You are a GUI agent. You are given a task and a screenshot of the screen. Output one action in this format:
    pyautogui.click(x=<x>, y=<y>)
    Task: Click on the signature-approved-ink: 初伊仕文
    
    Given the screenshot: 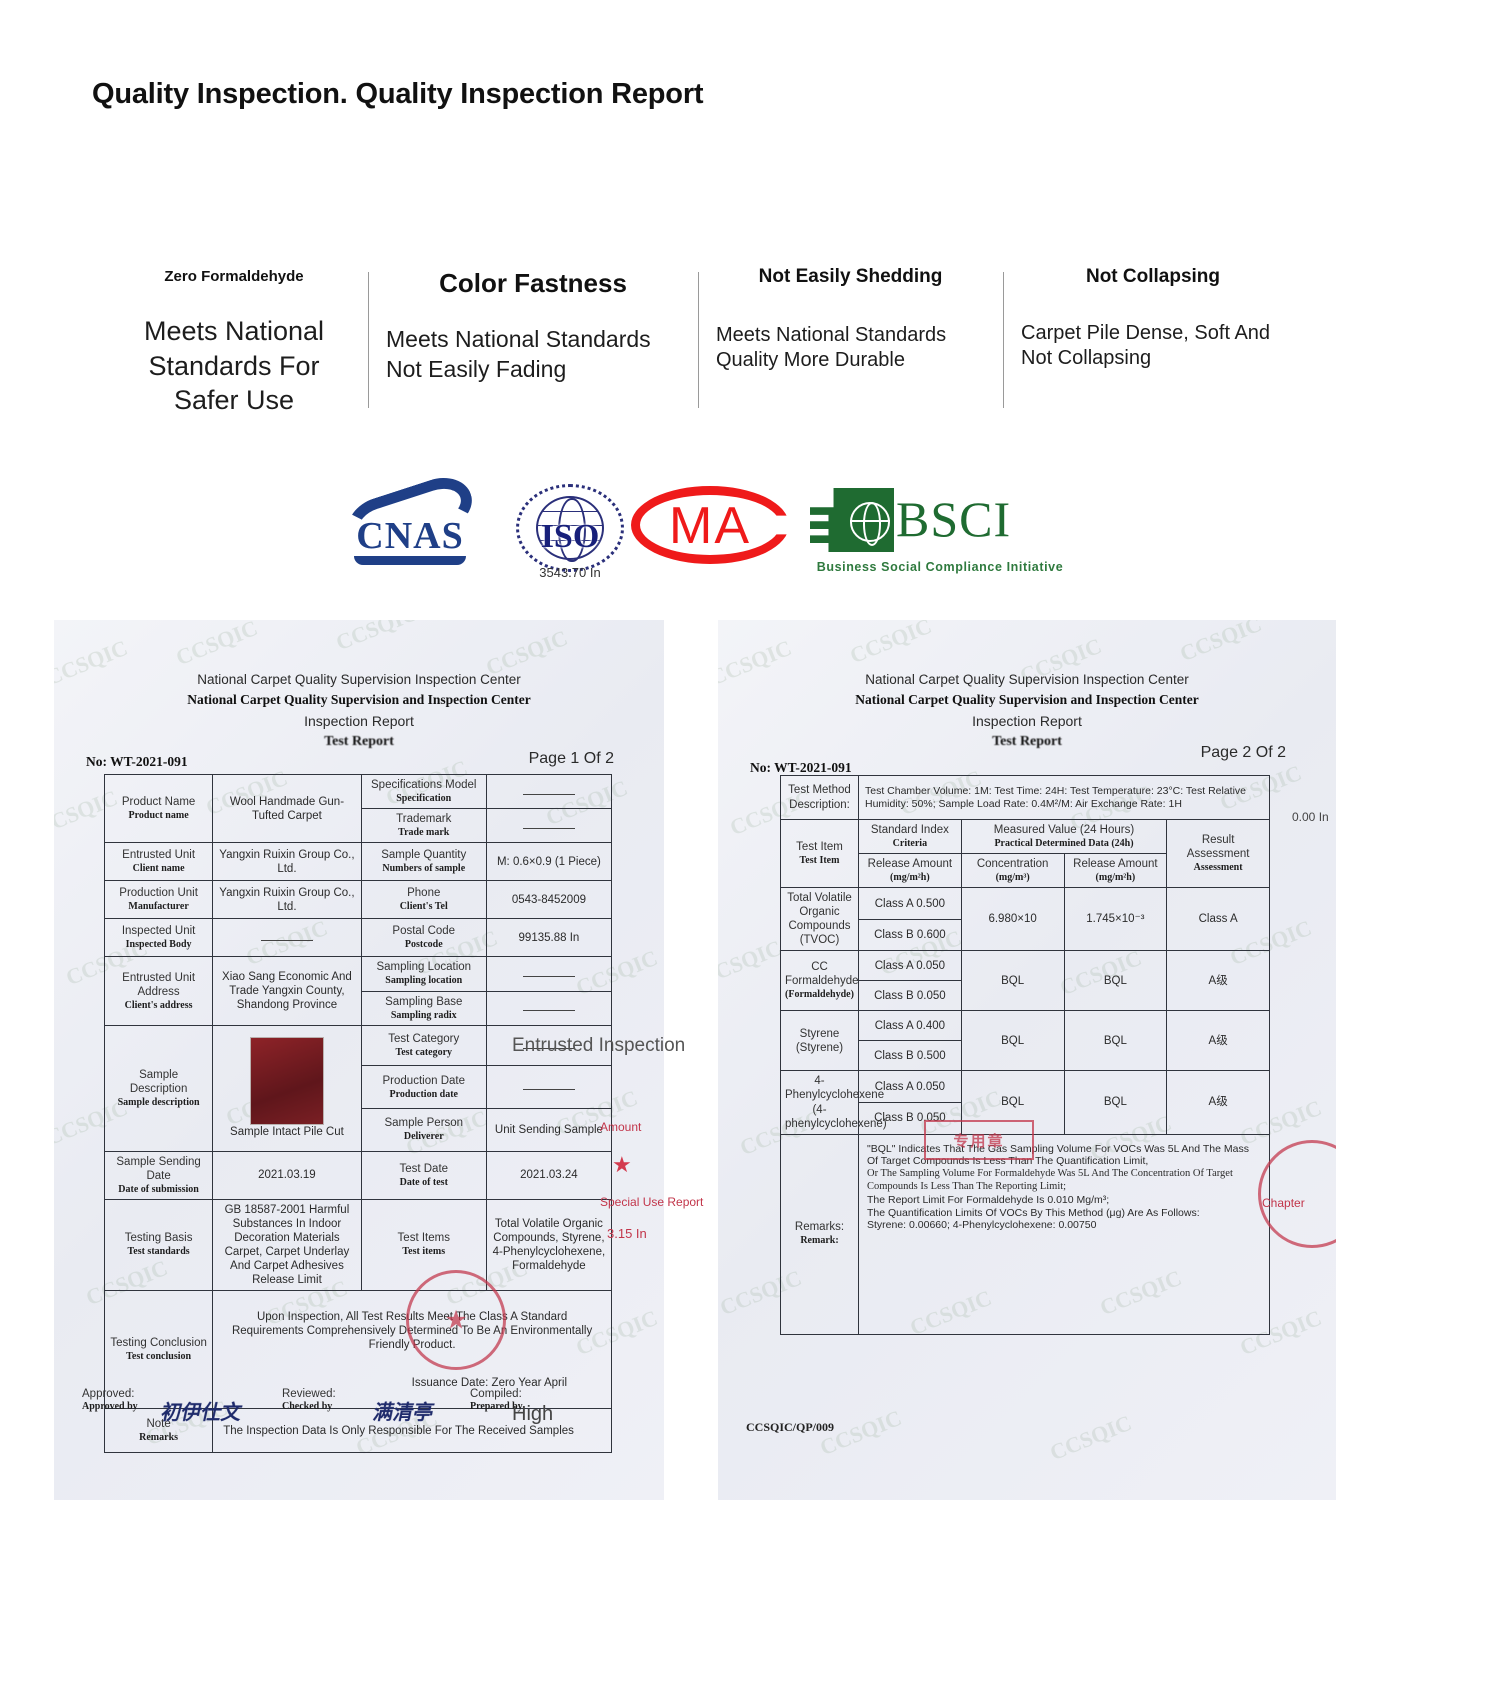 What is the action you would take?
    pyautogui.click(x=201, y=1413)
    